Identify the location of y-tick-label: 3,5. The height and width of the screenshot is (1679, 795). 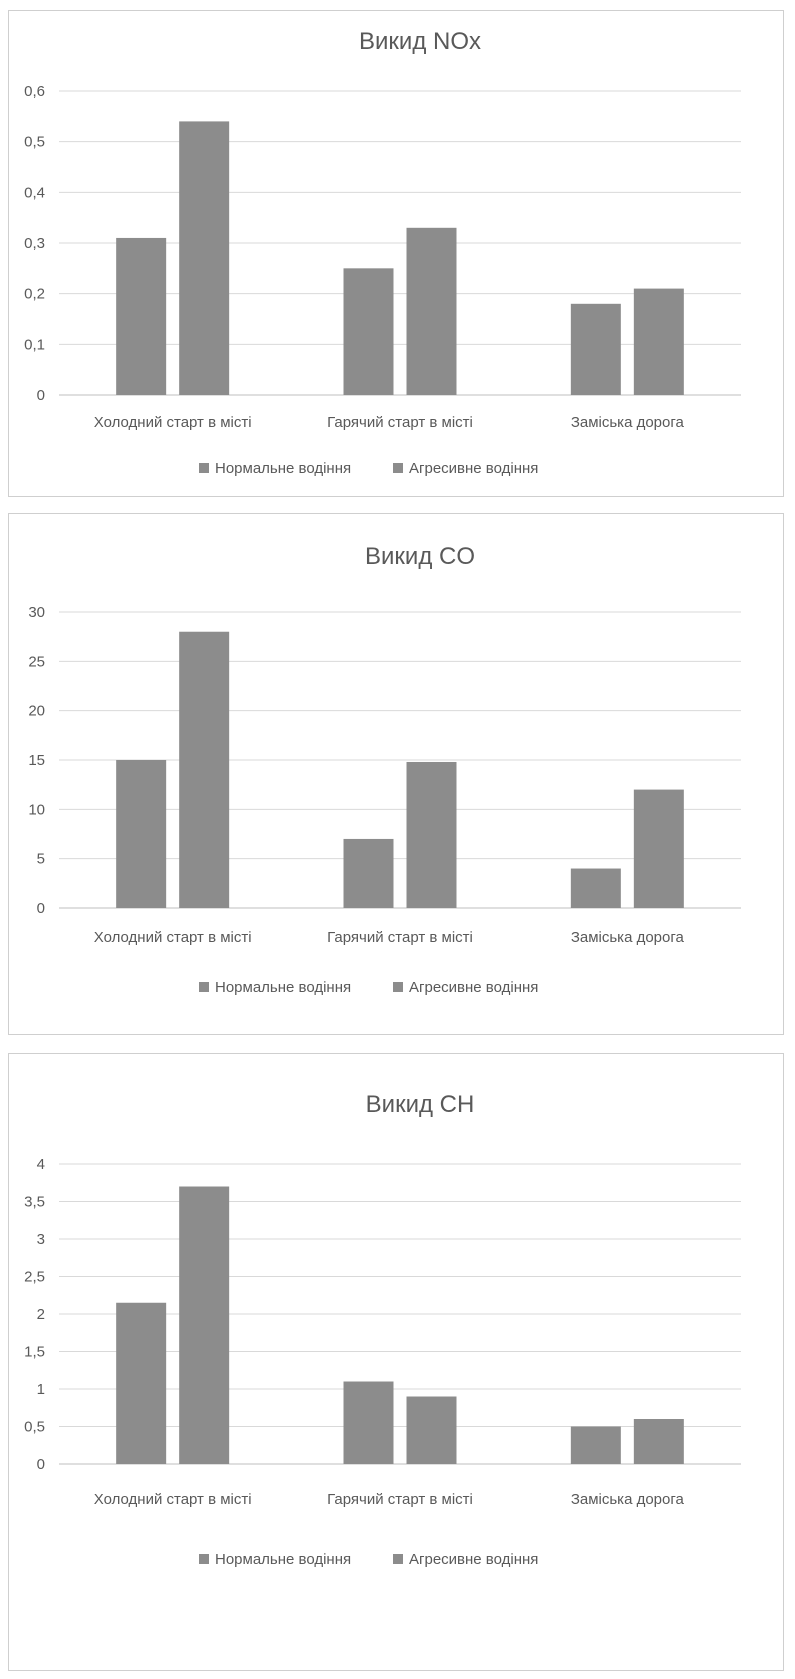
(34, 1202).